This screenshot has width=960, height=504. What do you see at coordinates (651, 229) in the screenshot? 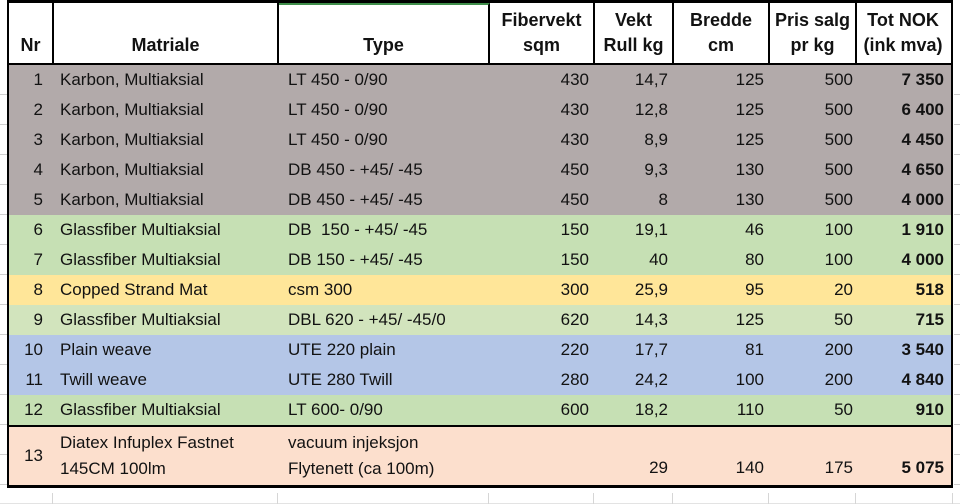
I see `vekt-rull-cell: 19,1` at bounding box center [651, 229].